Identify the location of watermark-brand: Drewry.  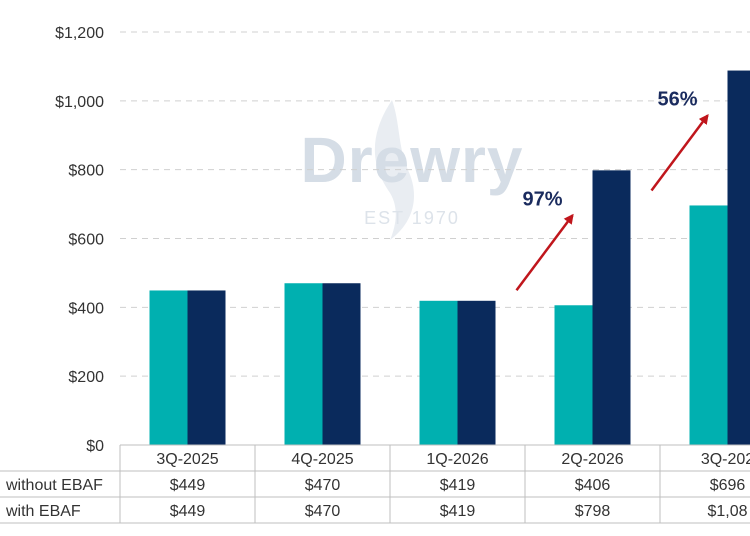
(412, 160).